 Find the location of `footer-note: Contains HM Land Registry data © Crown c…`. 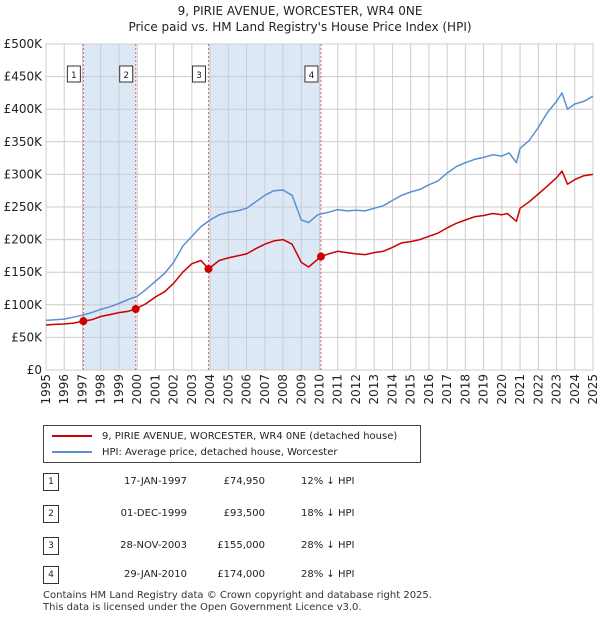

footer-note: Contains HM Land Registry data © Crown c… is located at coordinates (237, 602).